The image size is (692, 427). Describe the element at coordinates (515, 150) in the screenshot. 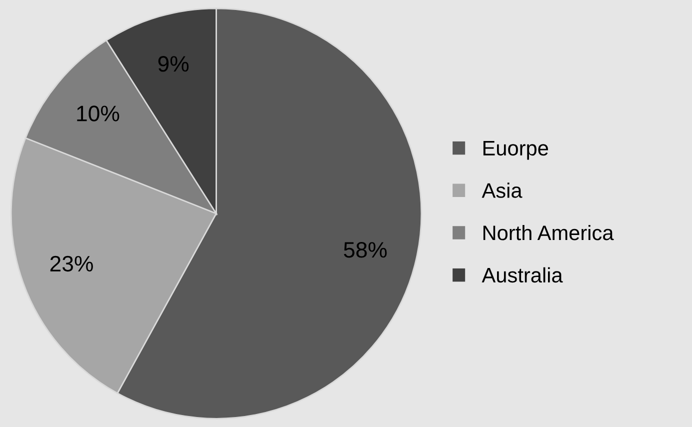

I see `legend-label: Euorpe` at that location.